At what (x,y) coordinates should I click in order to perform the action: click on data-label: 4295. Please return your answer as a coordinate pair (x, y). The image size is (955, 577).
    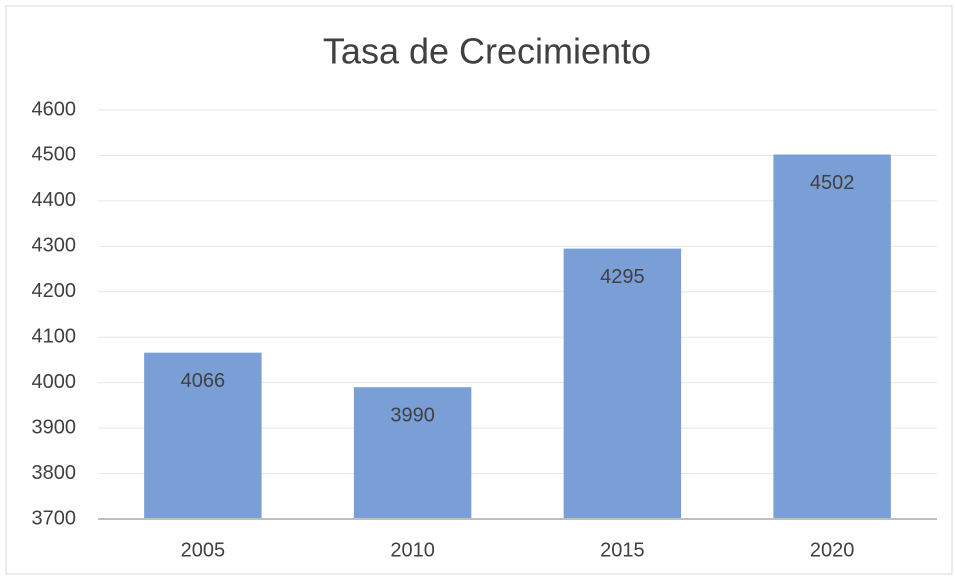
    Looking at the image, I should click on (622, 277).